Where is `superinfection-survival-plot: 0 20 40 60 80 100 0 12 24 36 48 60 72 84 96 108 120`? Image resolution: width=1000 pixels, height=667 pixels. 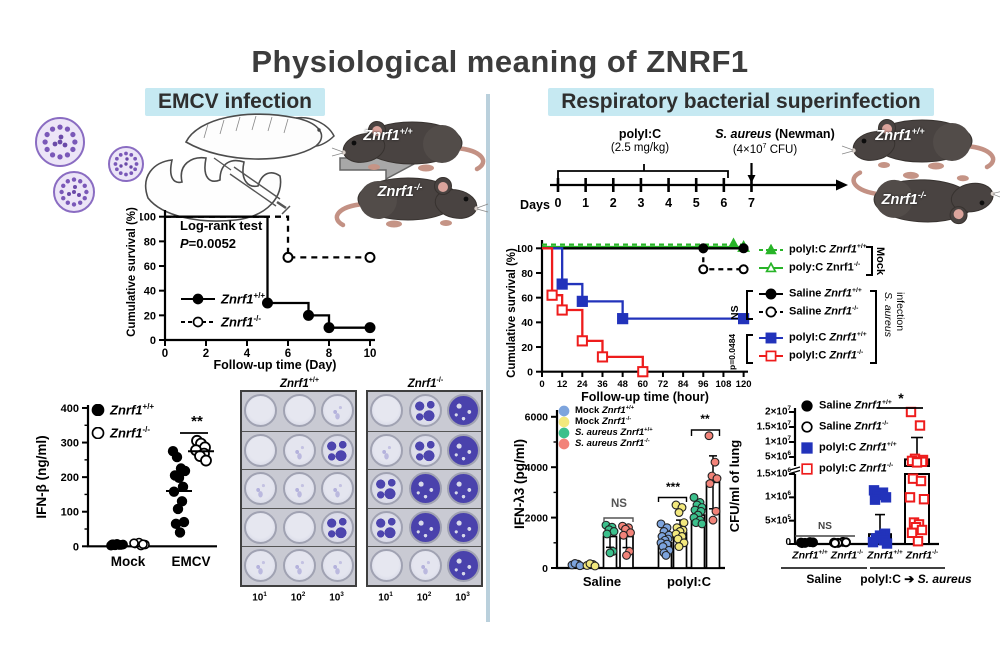 superinfection-survival-plot: 0 20 40 60 80 100 0 12 24 36 48 60 72 84 96 108 120 is located at coordinates (633, 313).